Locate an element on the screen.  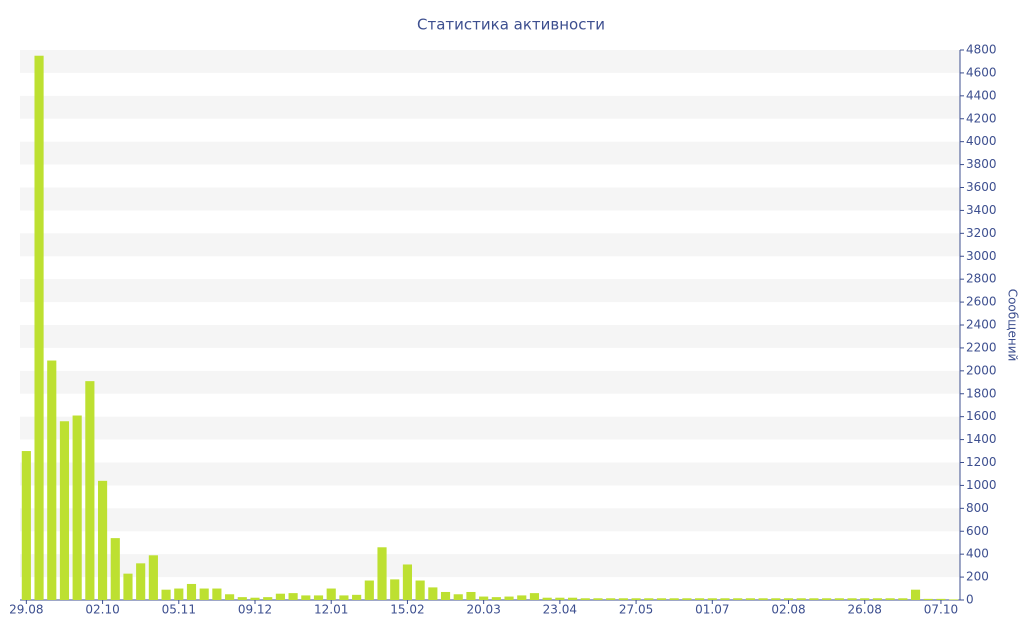
y-tick-label: 4800 is located at coordinates (981, 50).